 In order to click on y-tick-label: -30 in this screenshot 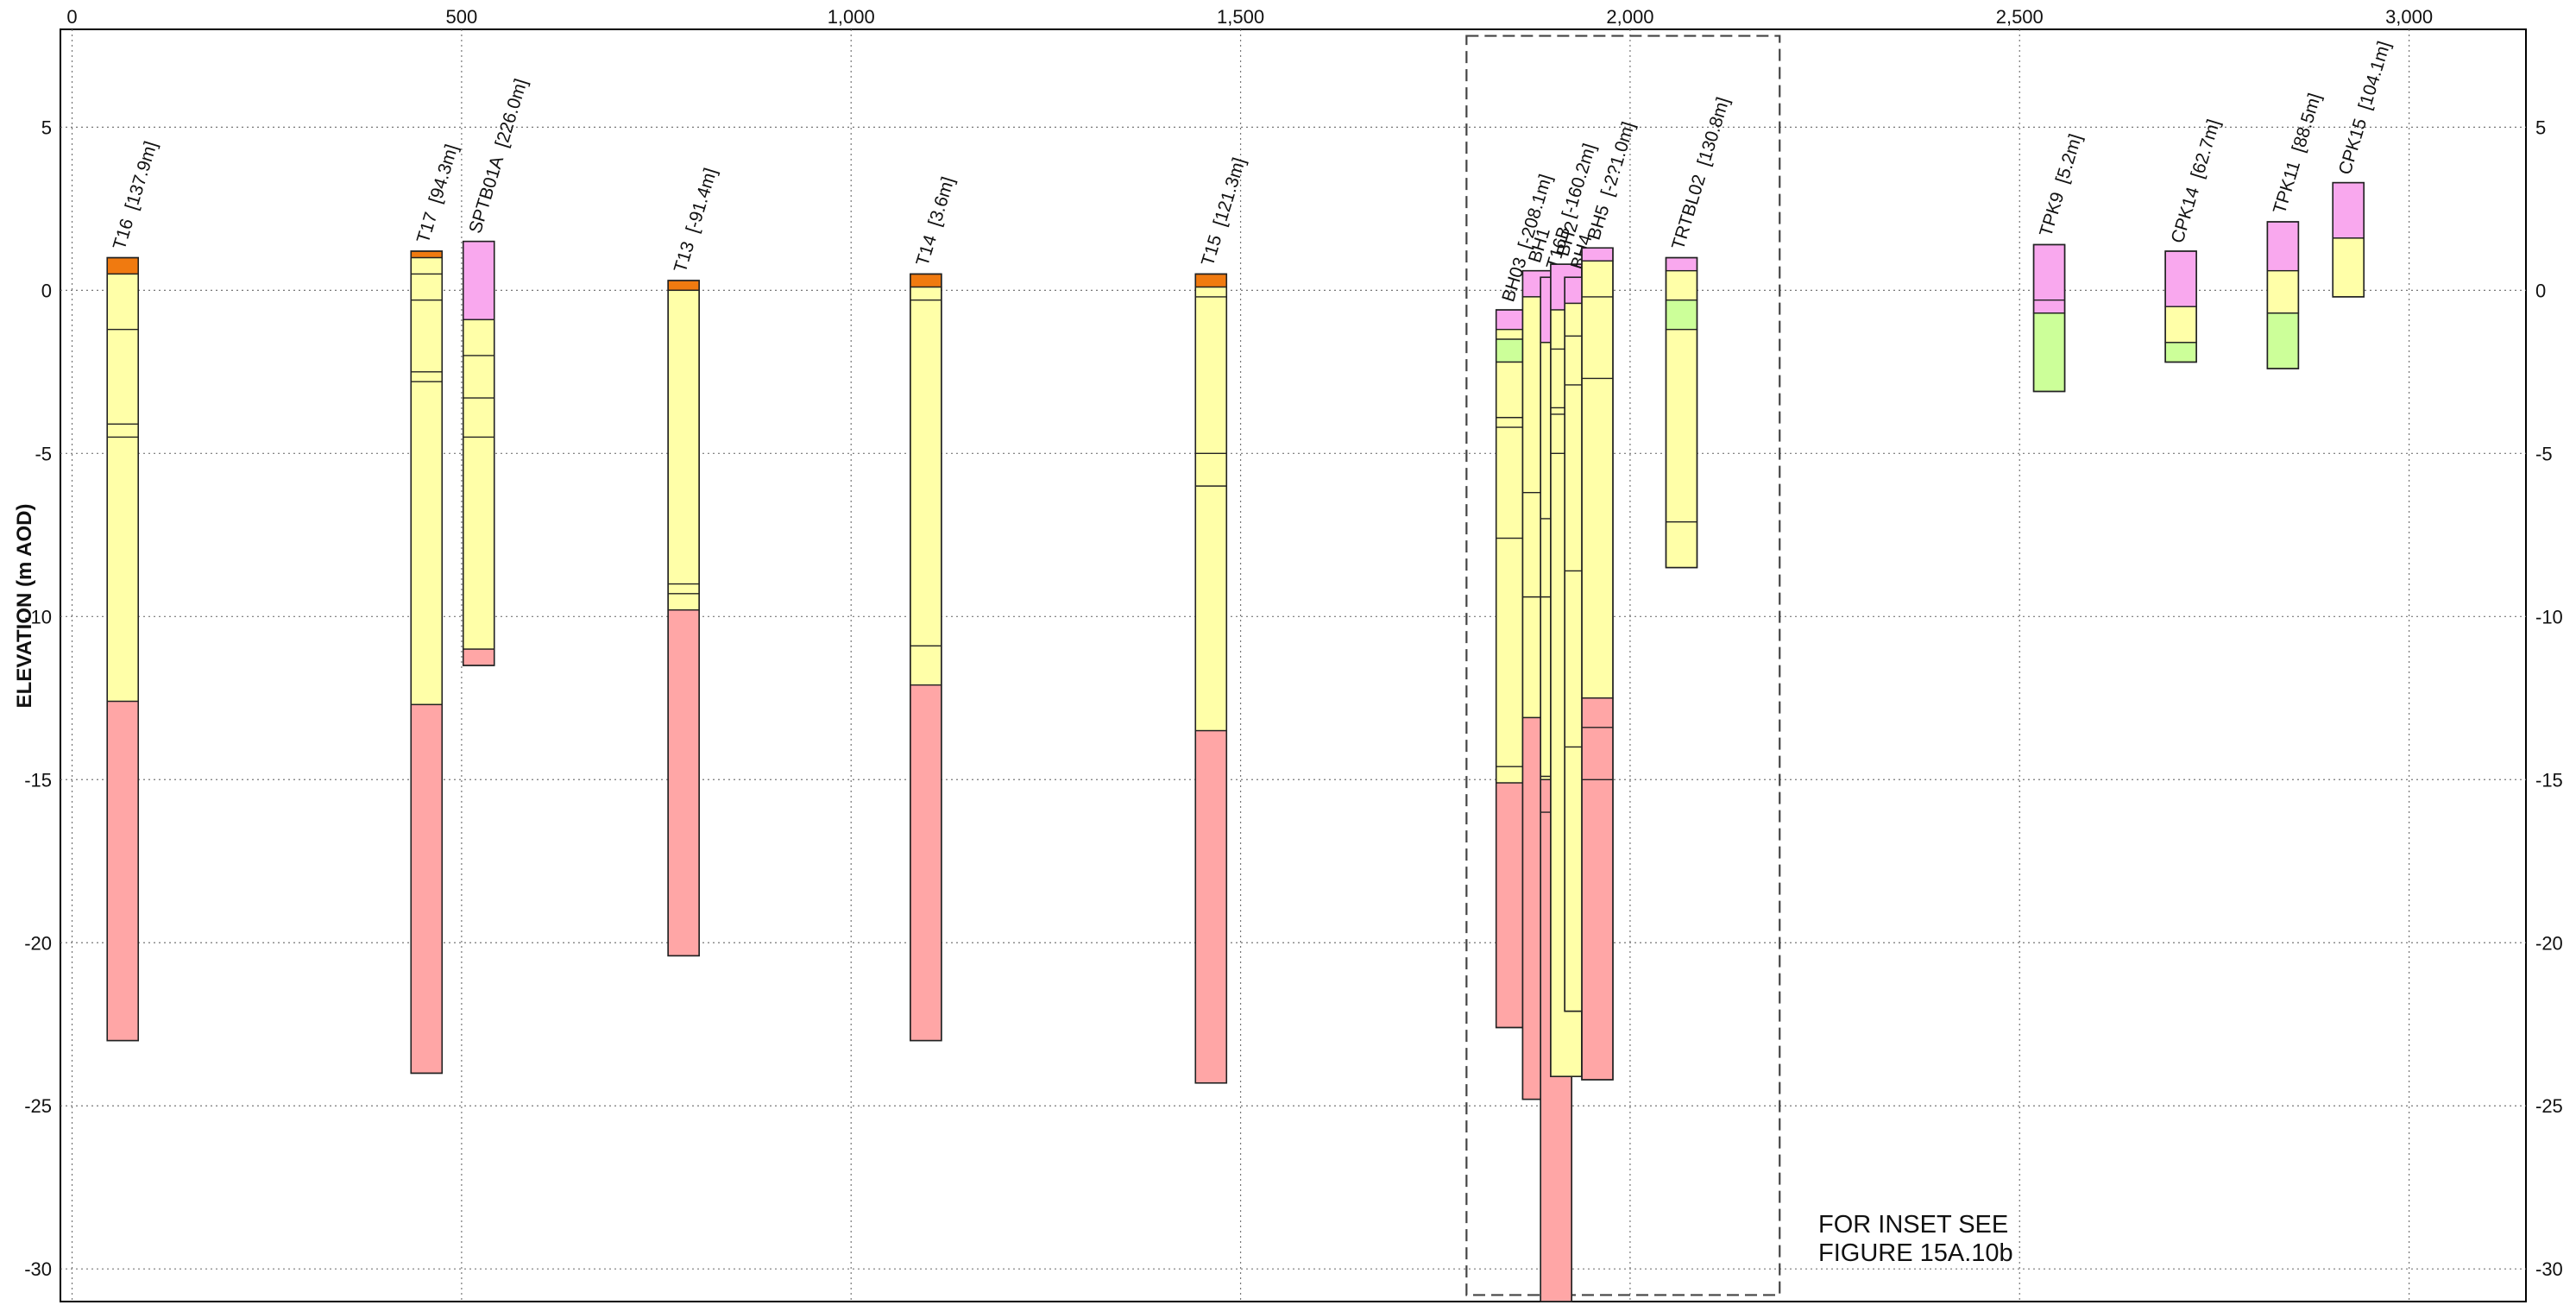, I will do `click(38, 1269)`.